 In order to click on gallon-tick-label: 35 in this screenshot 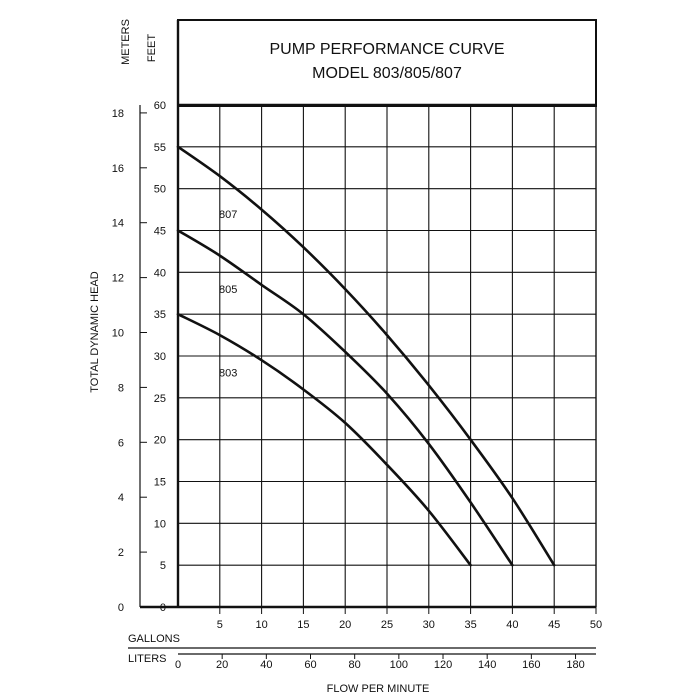, I will do `click(470, 625)`.